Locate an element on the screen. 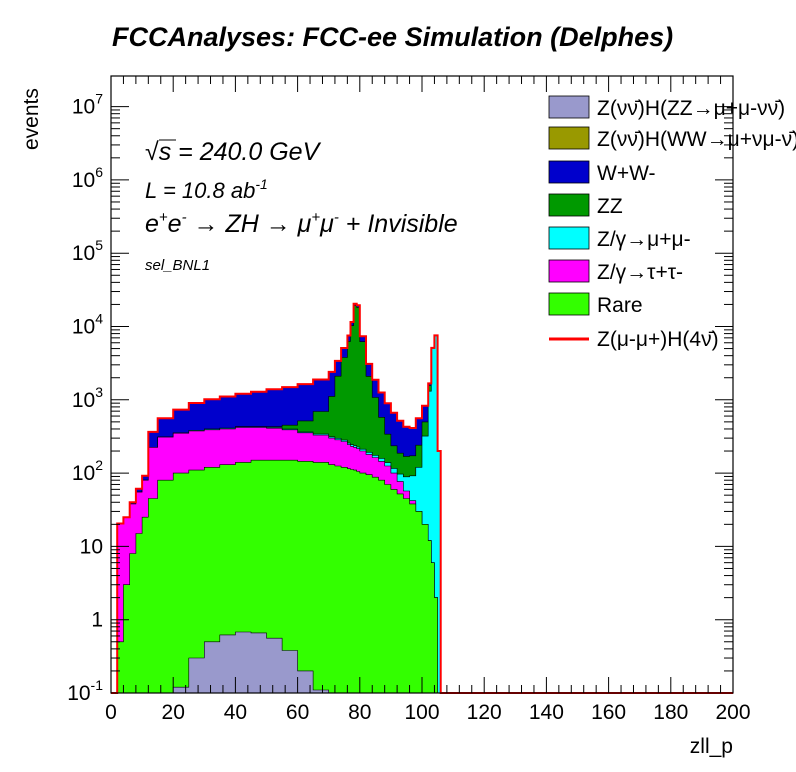 This screenshot has height=772, width=796. legend-label-zz: ZZ is located at coordinates (610, 206).